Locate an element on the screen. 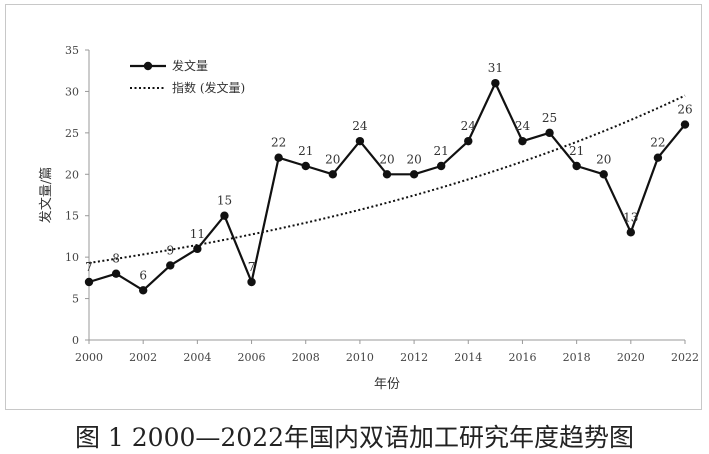 The width and height of the screenshot is (709, 454). data-label: 15 is located at coordinates (224, 201).